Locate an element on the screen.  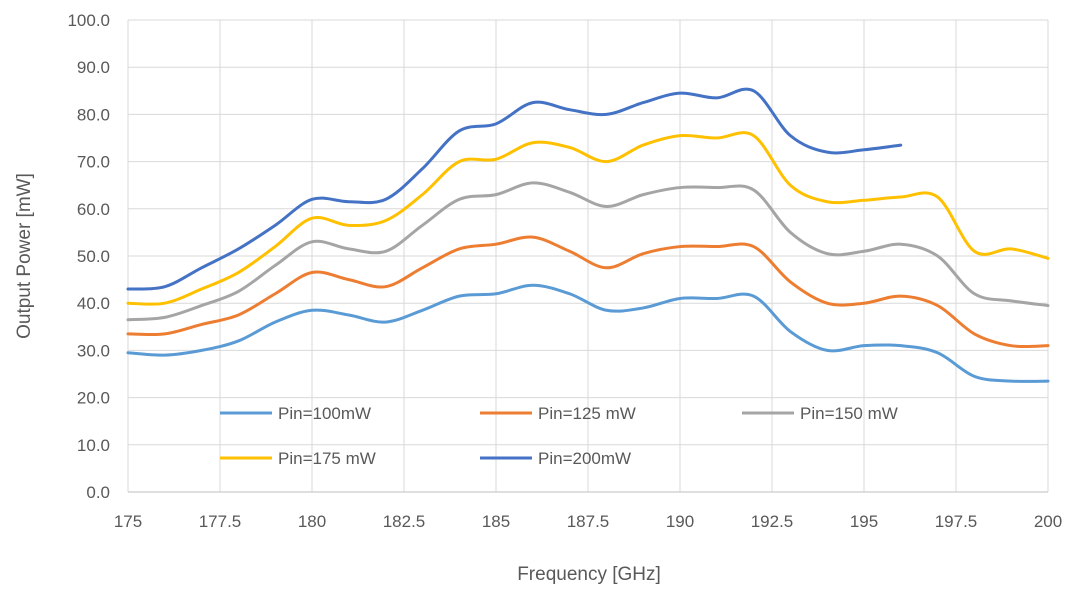
legend-label: Pin=150 mW is located at coordinates (849, 413).